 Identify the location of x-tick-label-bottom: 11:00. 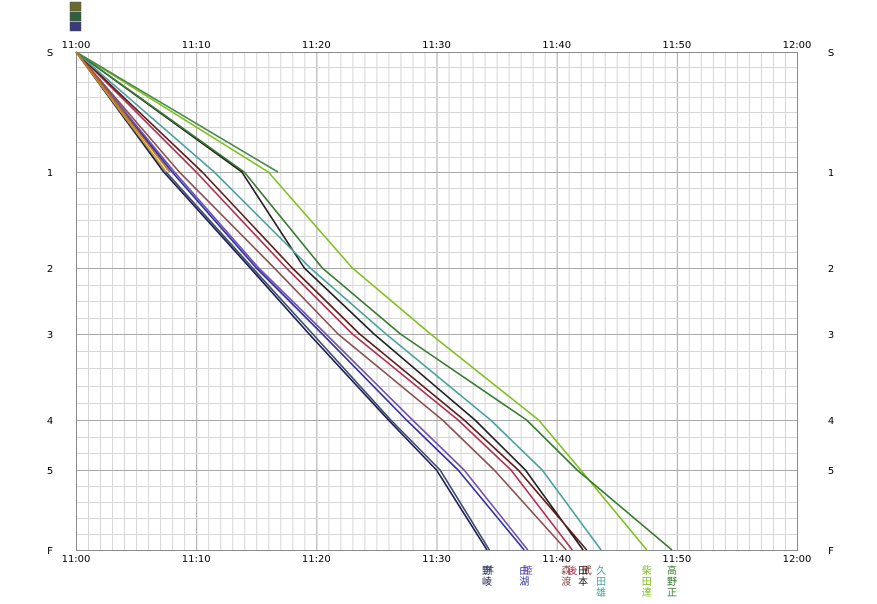
(76, 559).